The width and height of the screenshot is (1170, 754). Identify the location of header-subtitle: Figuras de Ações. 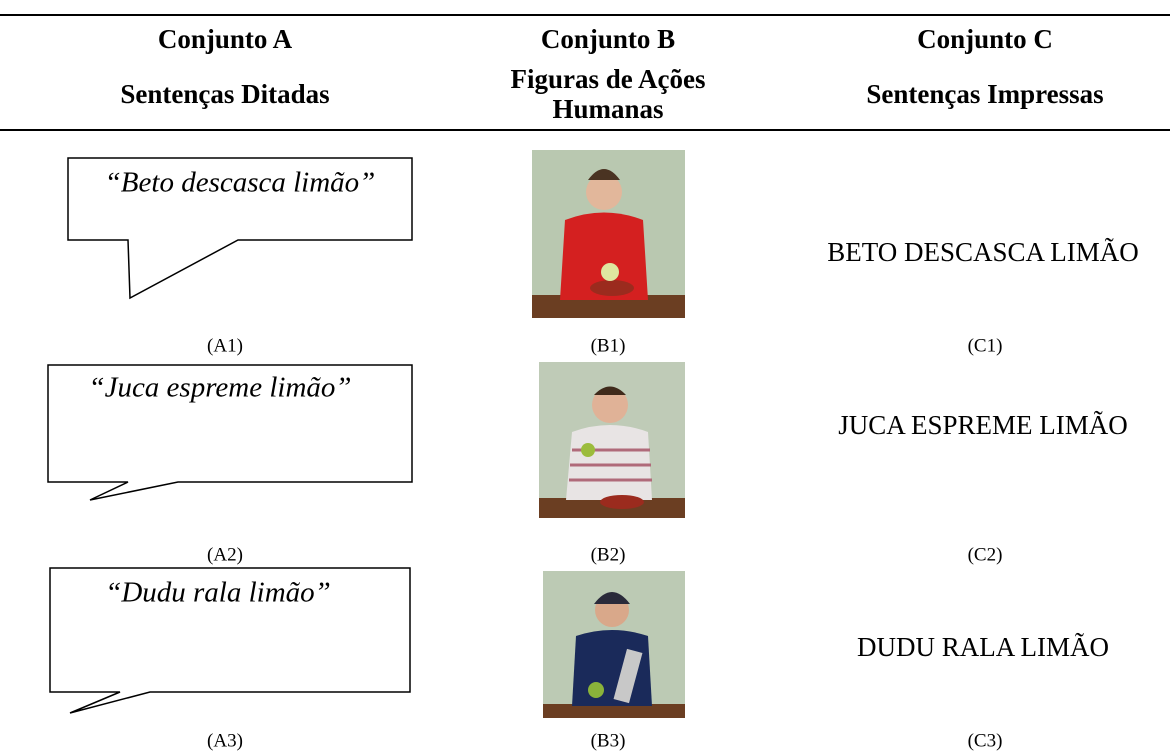
(608, 79).